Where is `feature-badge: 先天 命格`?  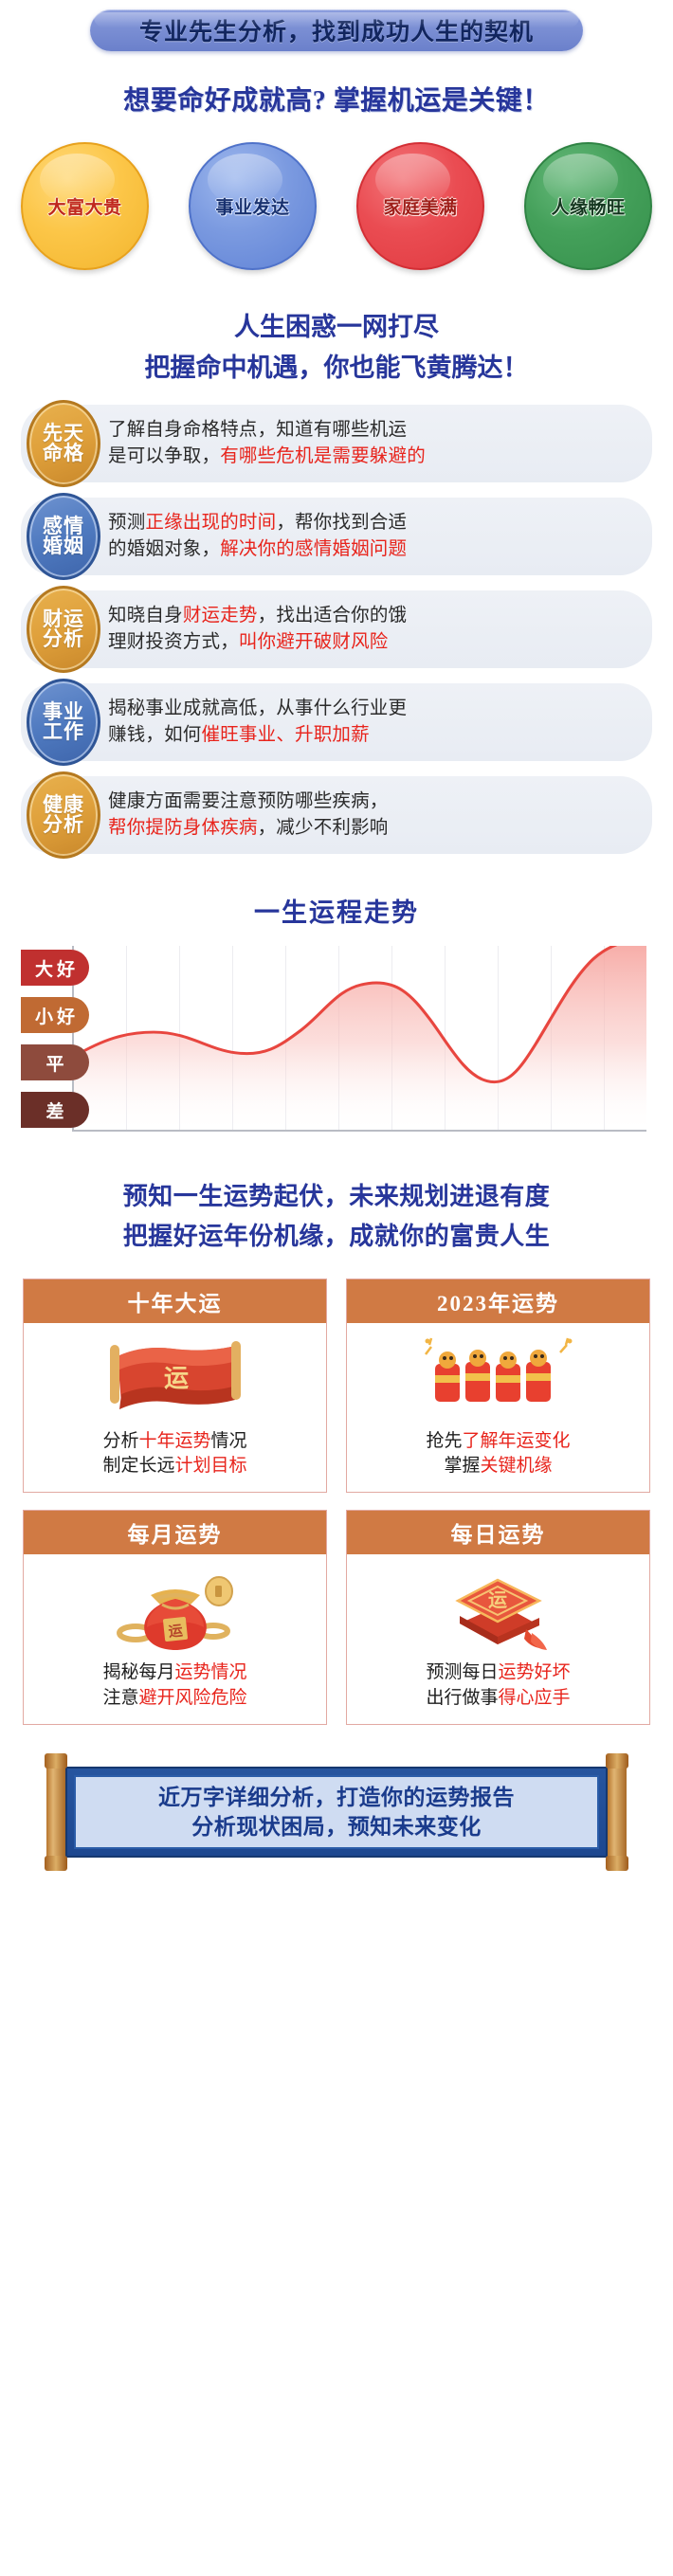 feature-badge: 先天 命格 is located at coordinates (64, 443).